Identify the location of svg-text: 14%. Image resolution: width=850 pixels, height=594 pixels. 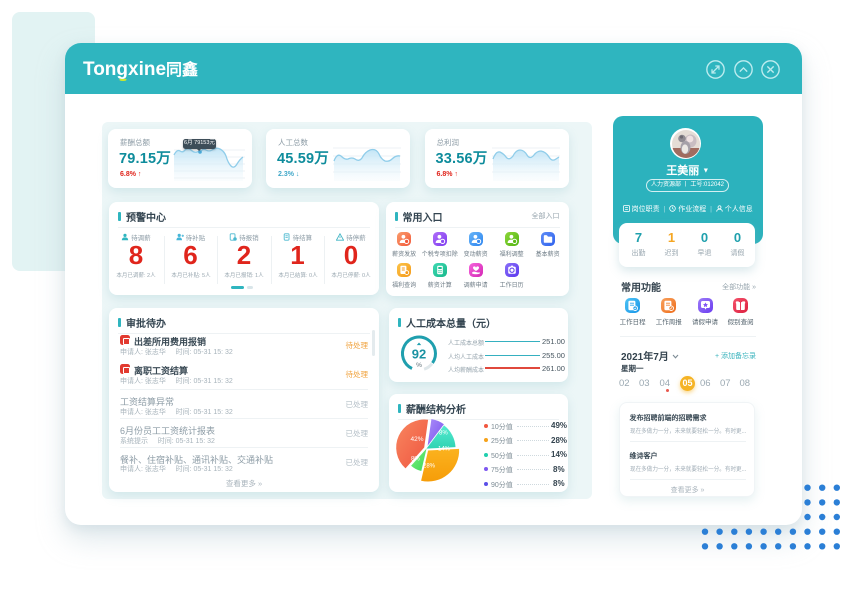
(444, 450).